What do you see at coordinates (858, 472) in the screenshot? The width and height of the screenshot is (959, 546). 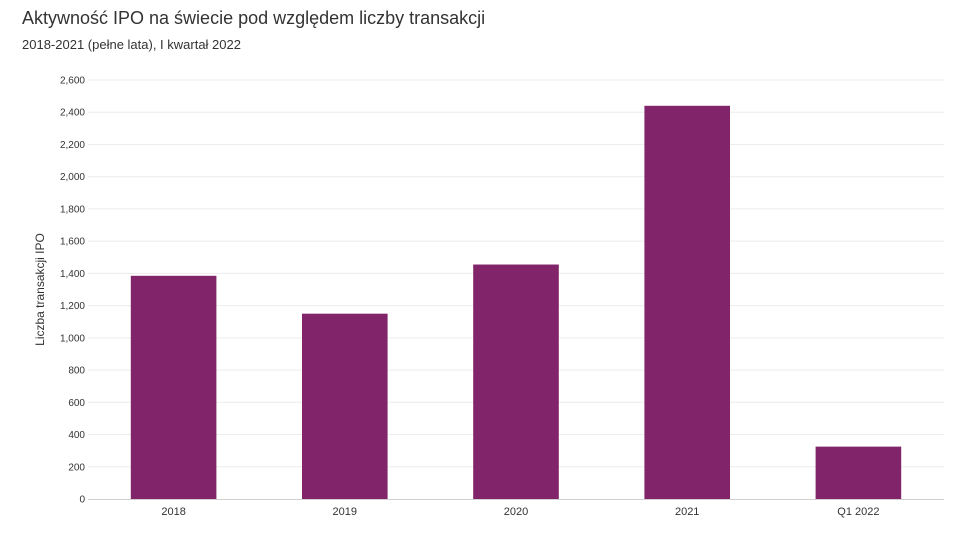 I see `bar-q1-2022` at bounding box center [858, 472].